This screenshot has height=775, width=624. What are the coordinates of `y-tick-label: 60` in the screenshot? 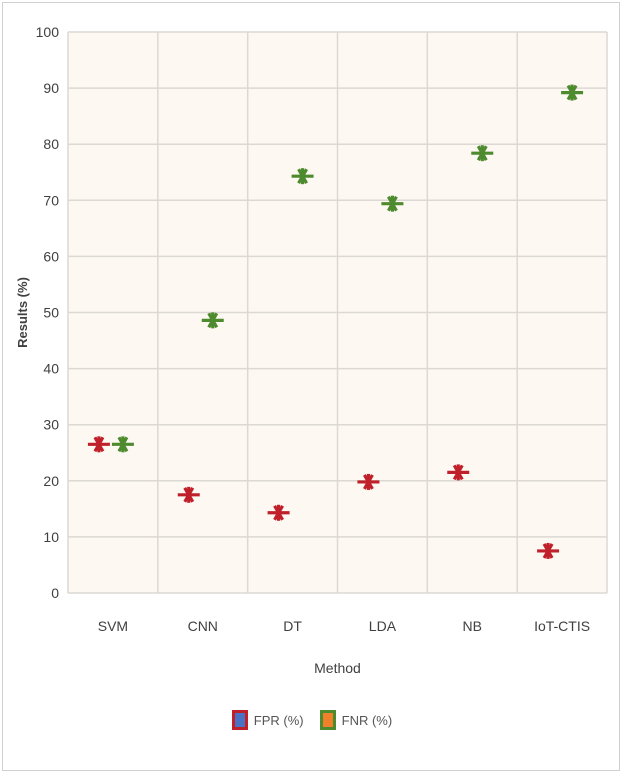 It's located at (51, 256).